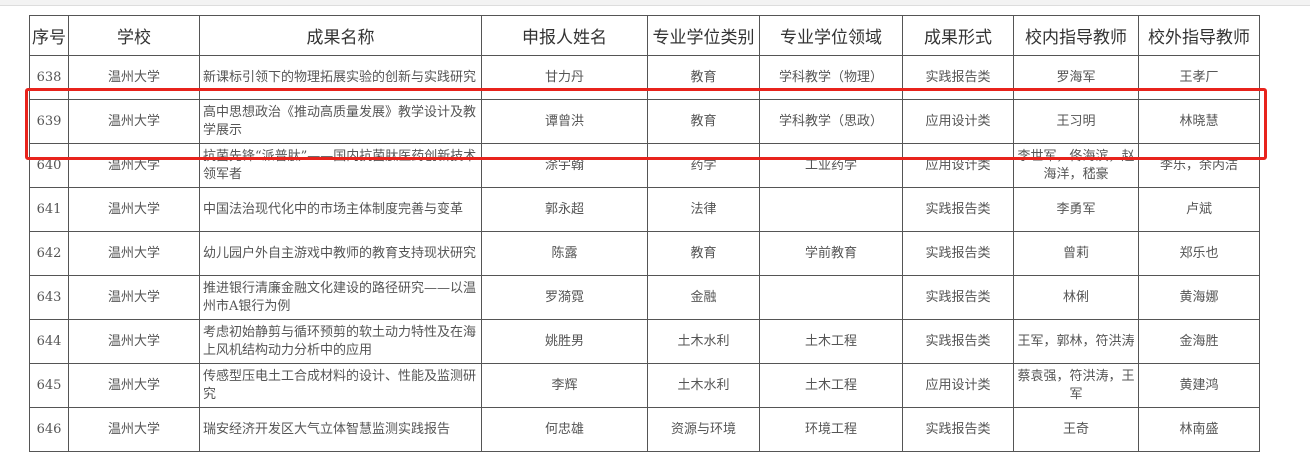 This screenshot has height=465, width=1310. I want to click on cell-inner-advisor: 罗海军, so click(1076, 77).